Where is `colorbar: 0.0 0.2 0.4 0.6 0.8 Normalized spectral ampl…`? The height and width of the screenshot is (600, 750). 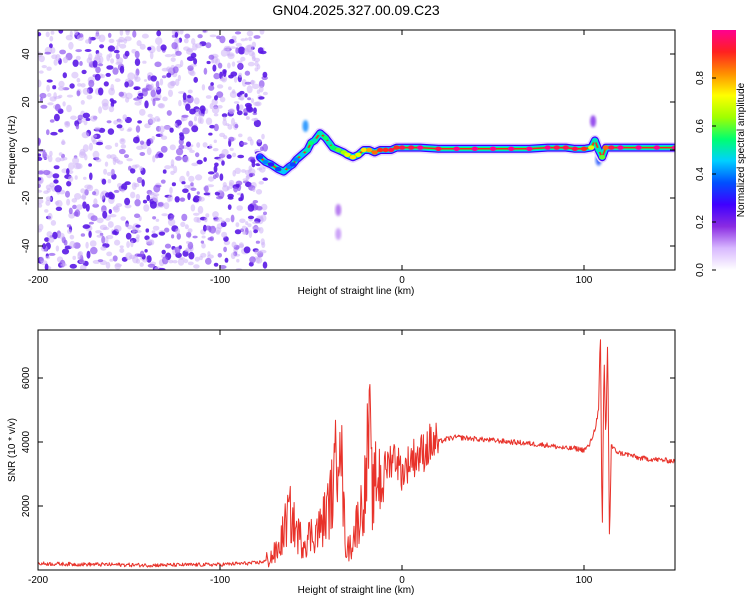 colorbar: 0.0 0.2 0.4 0.6 0.8 Normalized spectral ampl… is located at coordinates (721, 153).